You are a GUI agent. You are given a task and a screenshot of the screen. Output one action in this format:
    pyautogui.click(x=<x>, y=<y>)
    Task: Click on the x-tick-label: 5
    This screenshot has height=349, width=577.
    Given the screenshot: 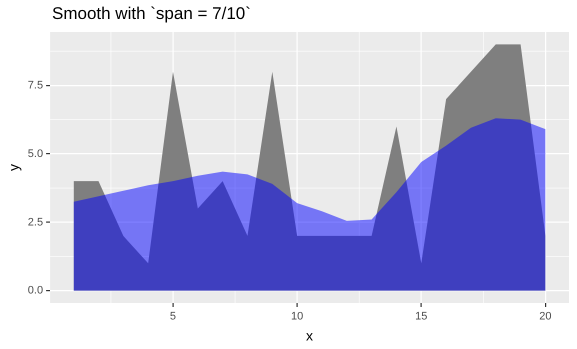 What is the action you would take?
    pyautogui.click(x=173, y=316)
    